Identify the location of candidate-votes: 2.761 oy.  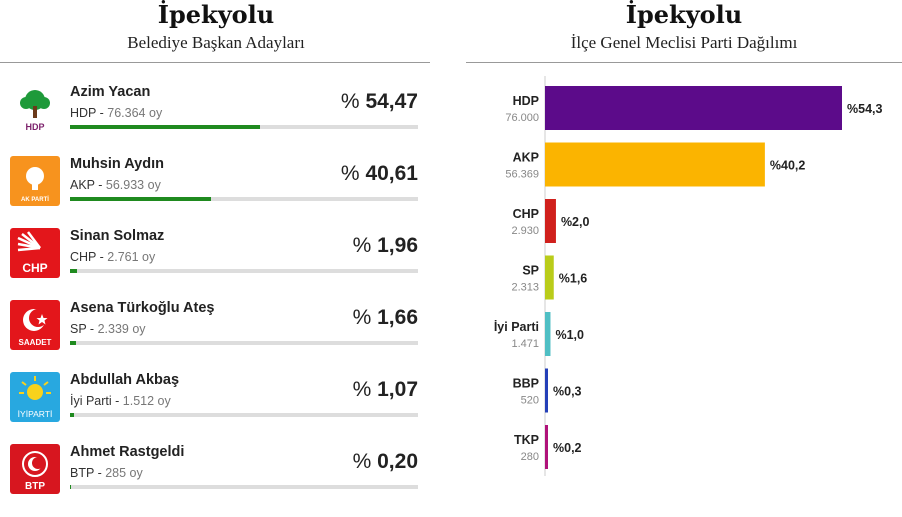
(131, 257).